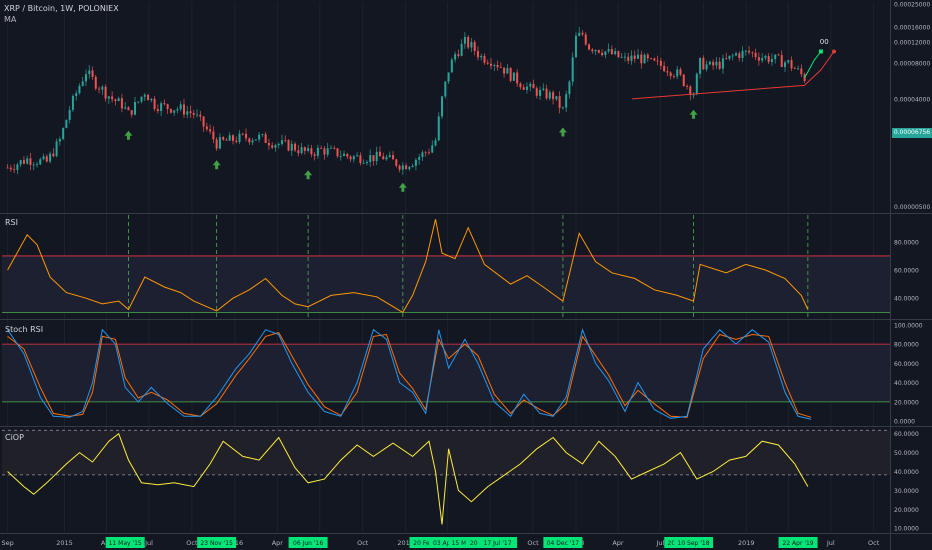 This screenshot has height=550, width=932. I want to click on indicator-label: MA, so click(10, 19).